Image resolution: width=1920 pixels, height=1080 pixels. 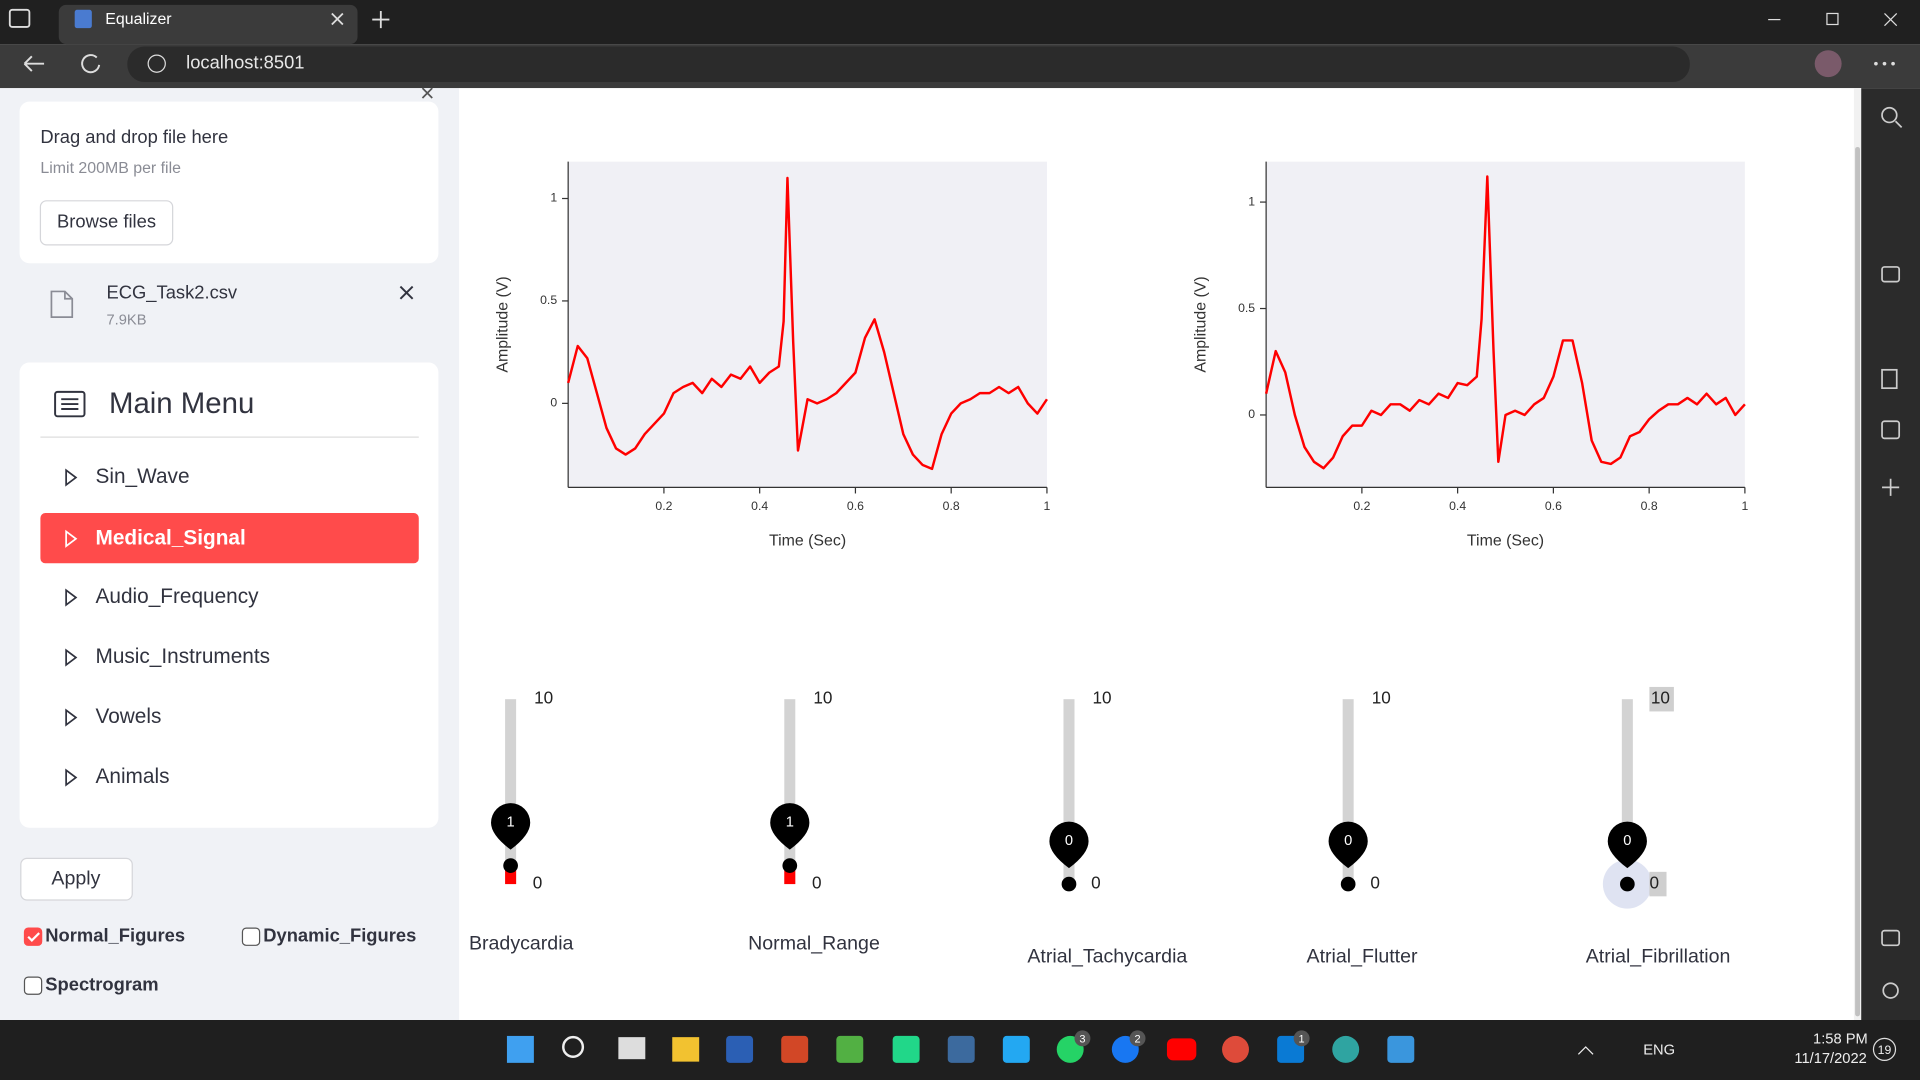 I want to click on slider-label: Atrial_Fibrillation, so click(x=1658, y=957).